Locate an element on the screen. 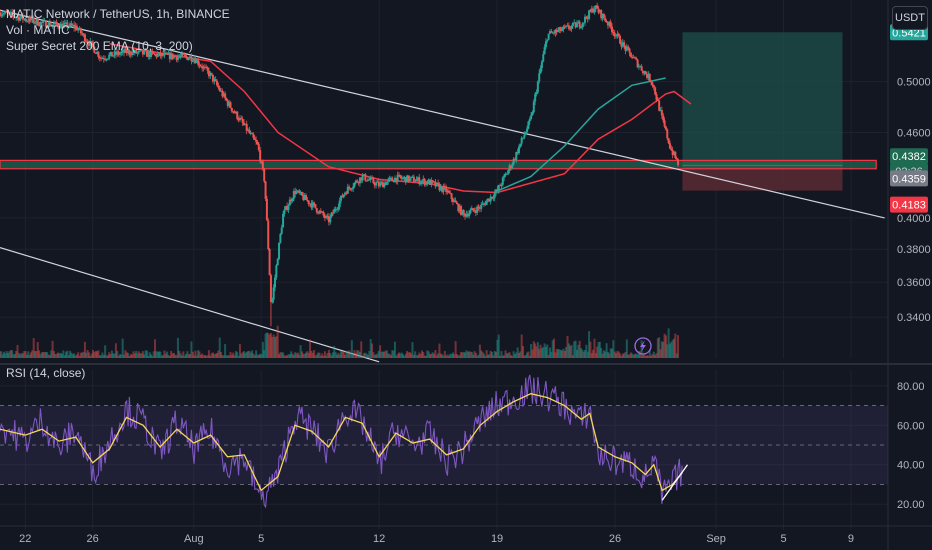 The width and height of the screenshot is (932, 550). lightning-icon is located at coordinates (643, 346).